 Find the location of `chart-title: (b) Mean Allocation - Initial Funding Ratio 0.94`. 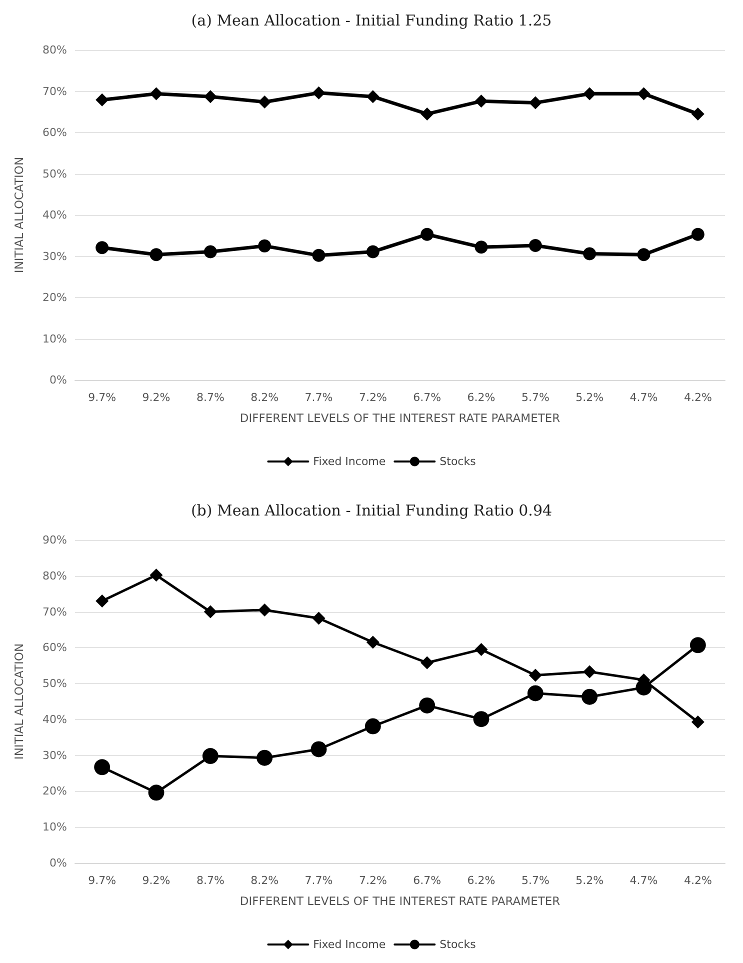

chart-title: (b) Mean Allocation - Initial Funding Ratio 0.94 is located at coordinates (371, 511).